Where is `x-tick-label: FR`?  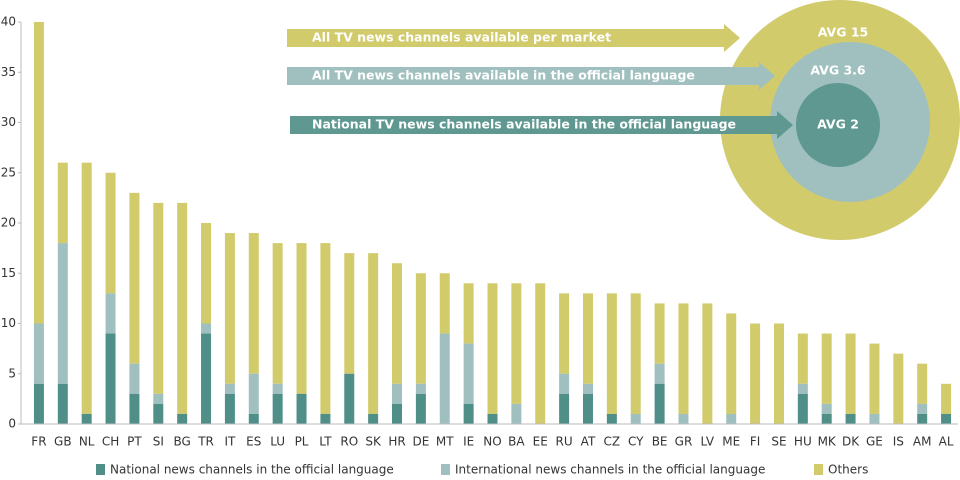 x-tick-label: FR is located at coordinates (38, 442).